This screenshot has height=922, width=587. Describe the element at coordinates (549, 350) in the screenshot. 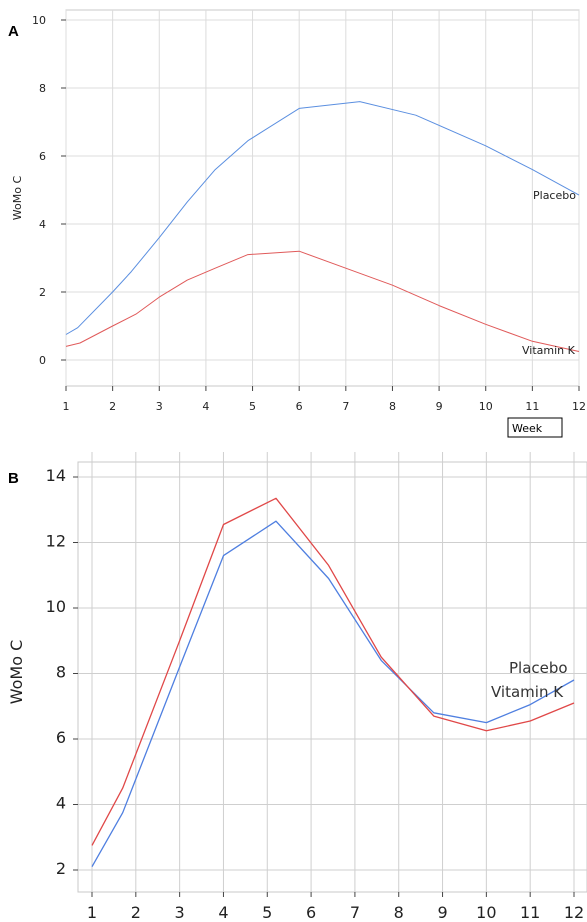

I see `series-label-vitamin-k-a: Vitamin K` at that location.